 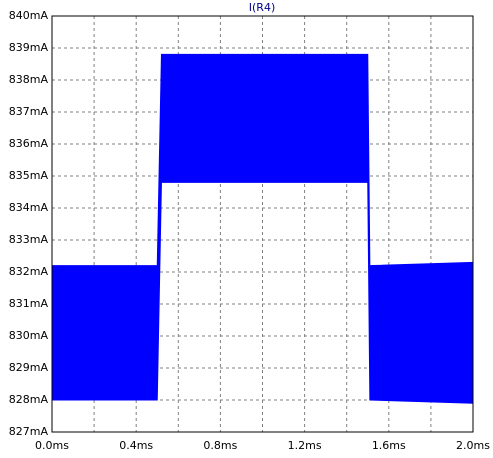 I want to click on x-tick-label: 1.2ms, so click(x=305, y=445).